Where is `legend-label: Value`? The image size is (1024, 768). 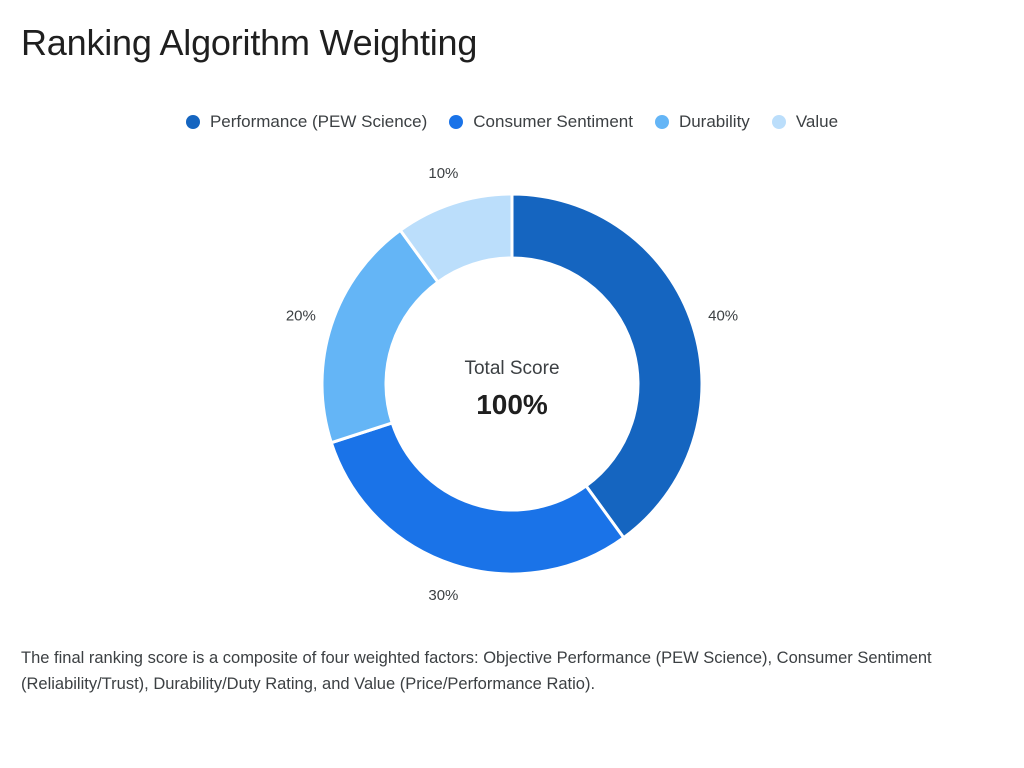
legend-label: Value is located at coordinates (817, 121).